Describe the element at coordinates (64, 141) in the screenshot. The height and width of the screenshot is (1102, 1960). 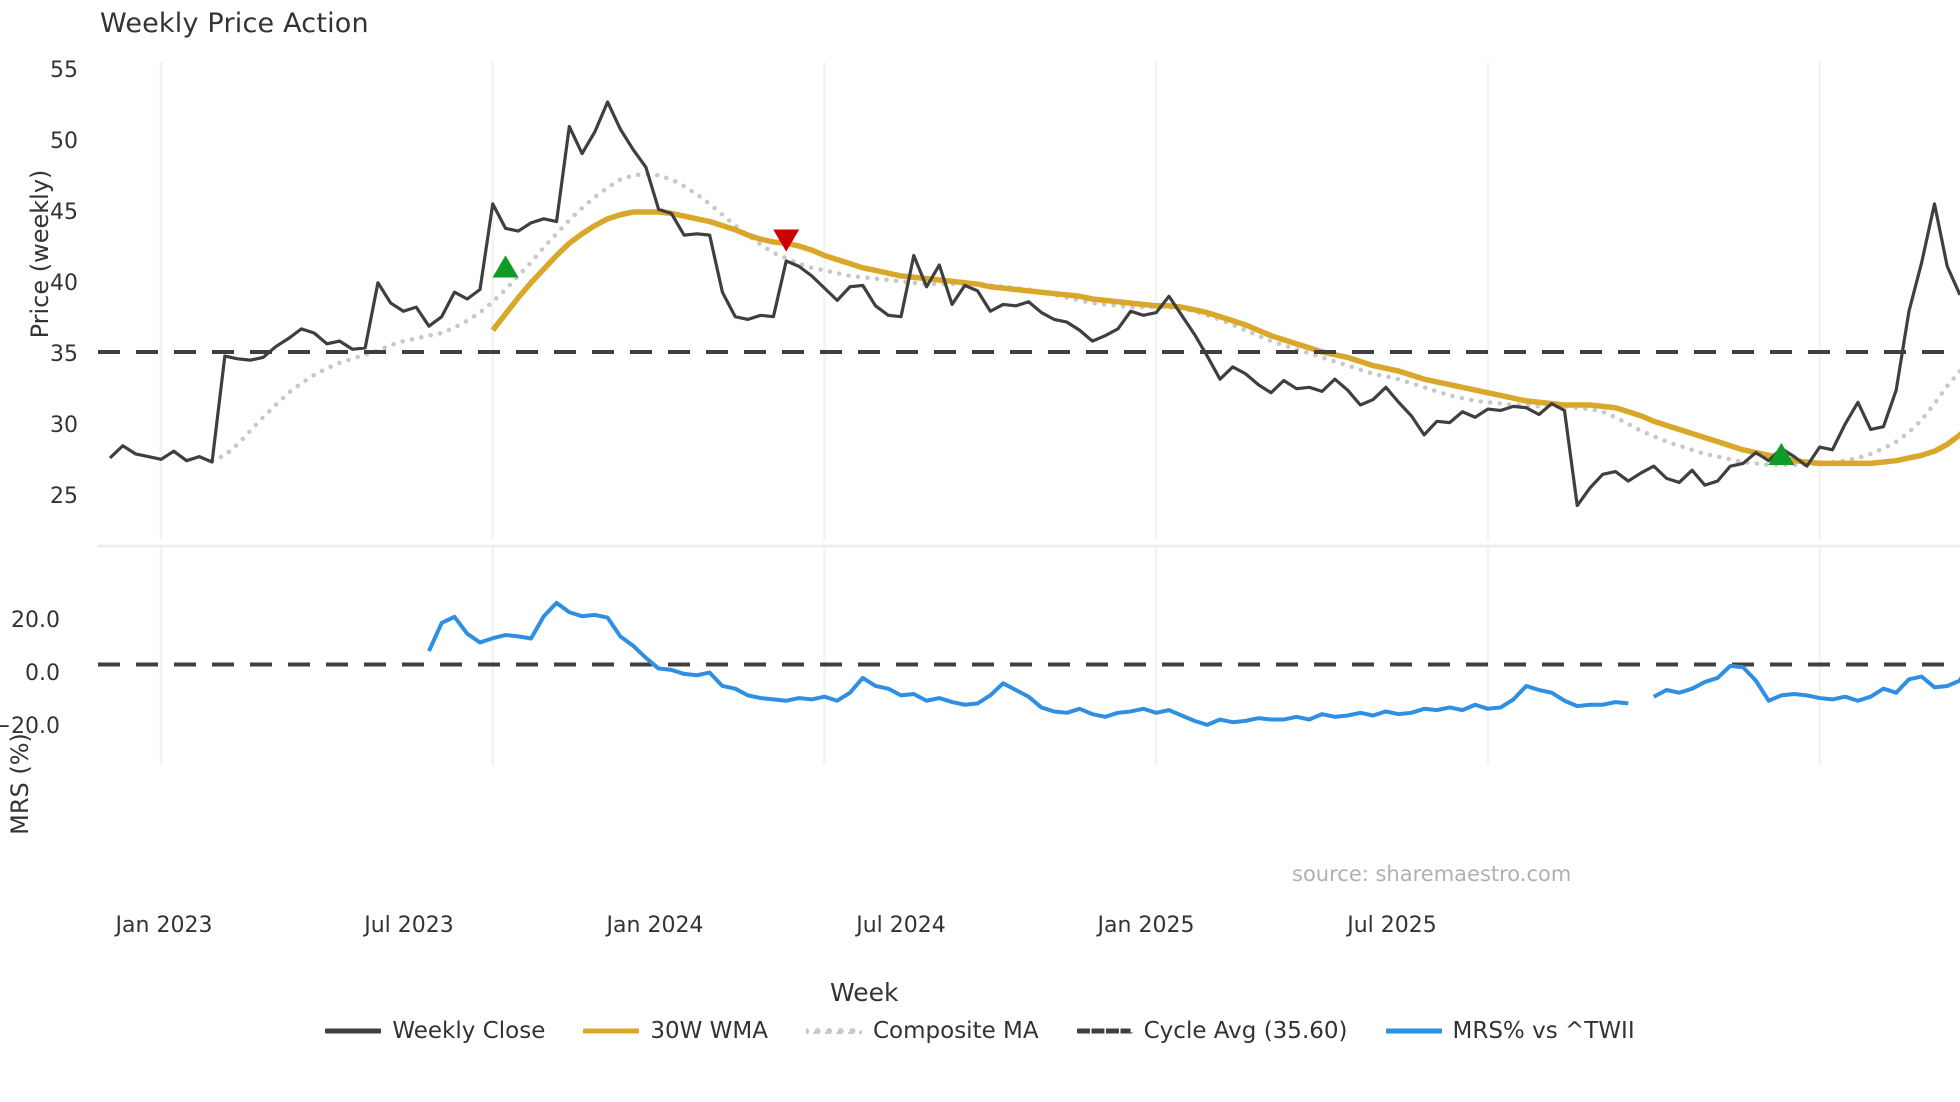
I see `price-ytick-50: 50` at that location.